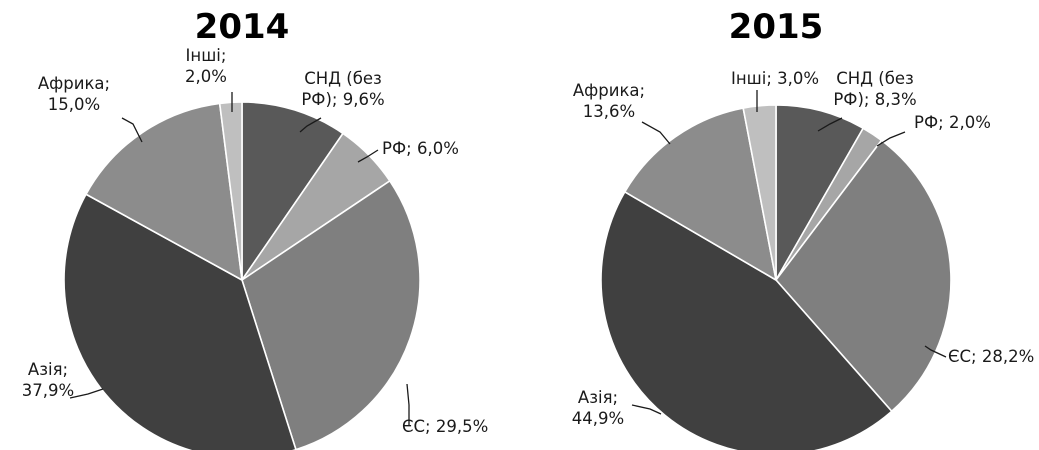 This screenshot has width=1039, height=450. I want to click on slice-label-line: 37,9%, so click(48, 390).